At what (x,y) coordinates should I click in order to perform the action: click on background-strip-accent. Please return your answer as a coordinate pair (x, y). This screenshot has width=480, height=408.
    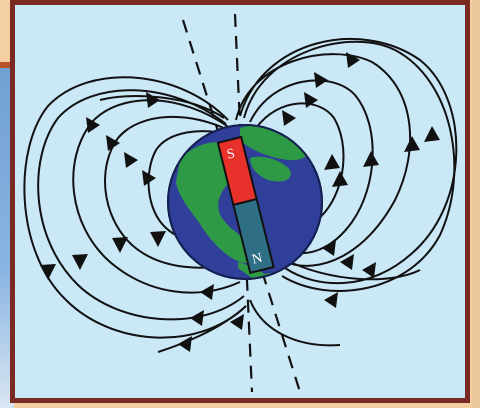
    Looking at the image, I should click on (7, 65).